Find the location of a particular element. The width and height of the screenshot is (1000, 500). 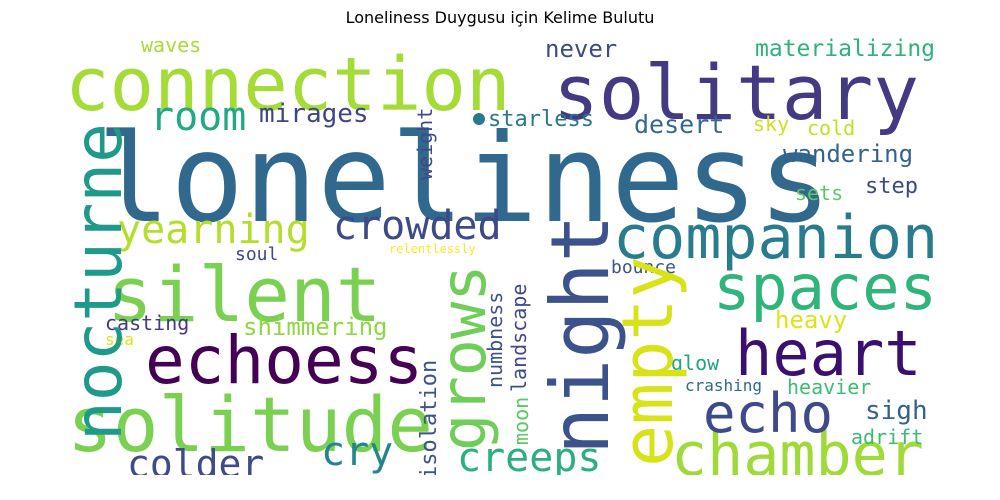

word-wandering: wandering is located at coordinates (848, 154).